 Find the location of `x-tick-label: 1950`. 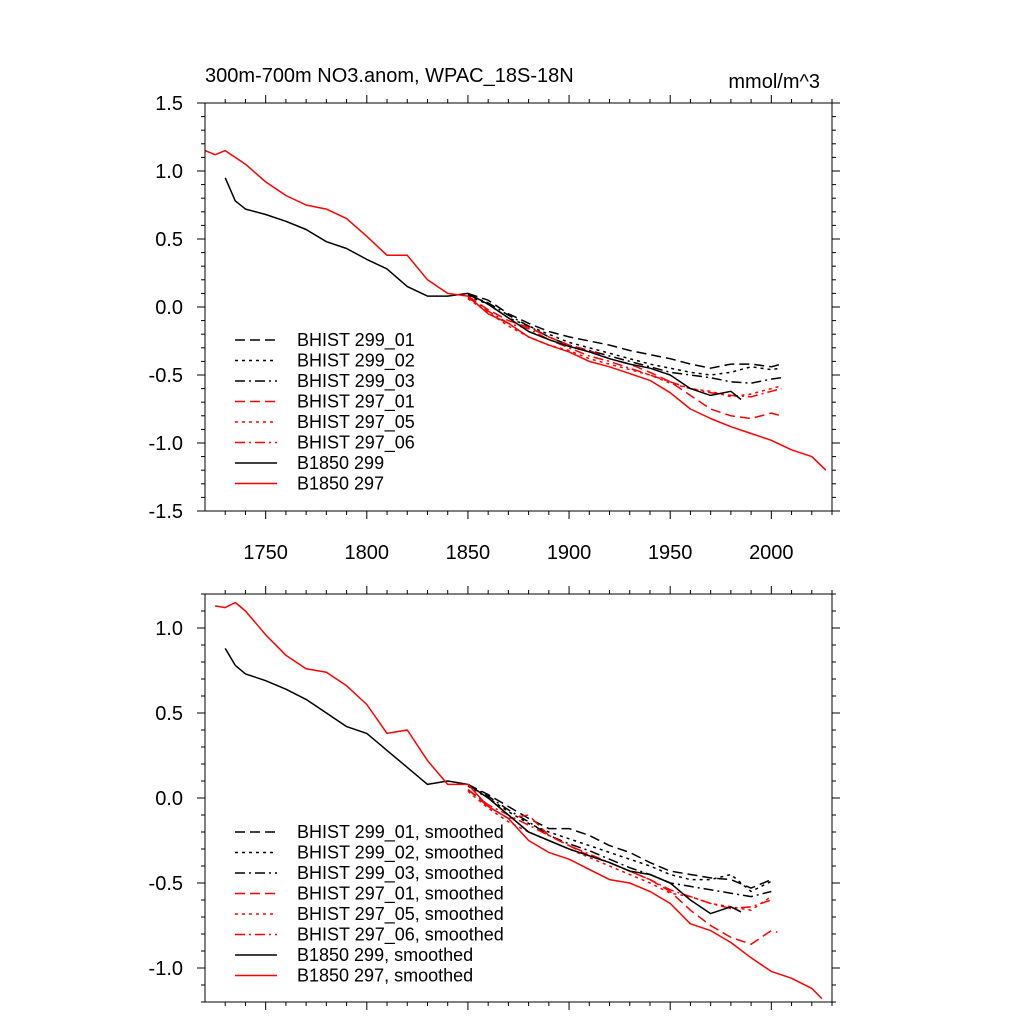

x-tick-label: 1950 is located at coordinates (670, 553).